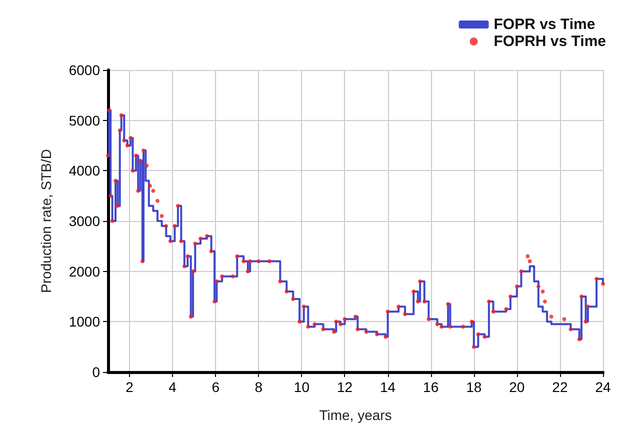 The height and width of the screenshot is (440, 629). What do you see at coordinates (258, 387) in the screenshot?
I see `x-tick-label: 8` at bounding box center [258, 387].